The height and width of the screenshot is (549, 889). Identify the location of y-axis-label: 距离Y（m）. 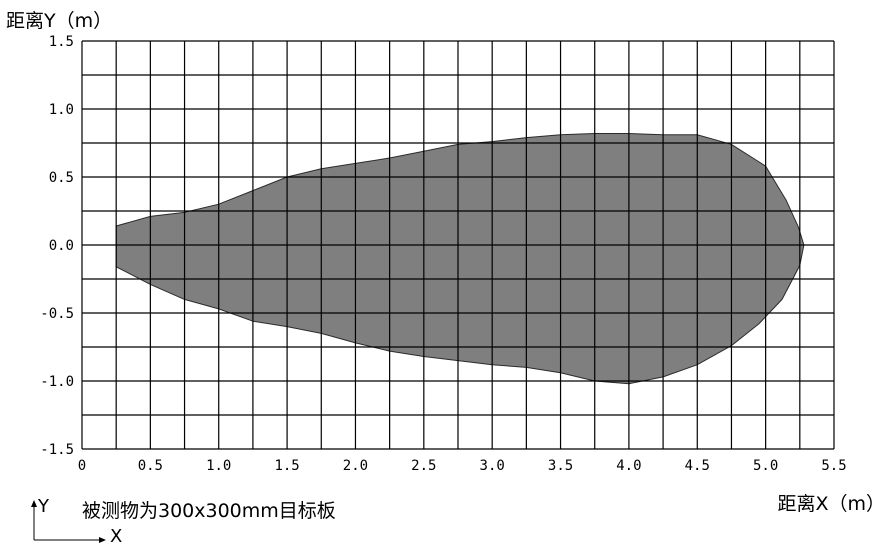
(59, 21).